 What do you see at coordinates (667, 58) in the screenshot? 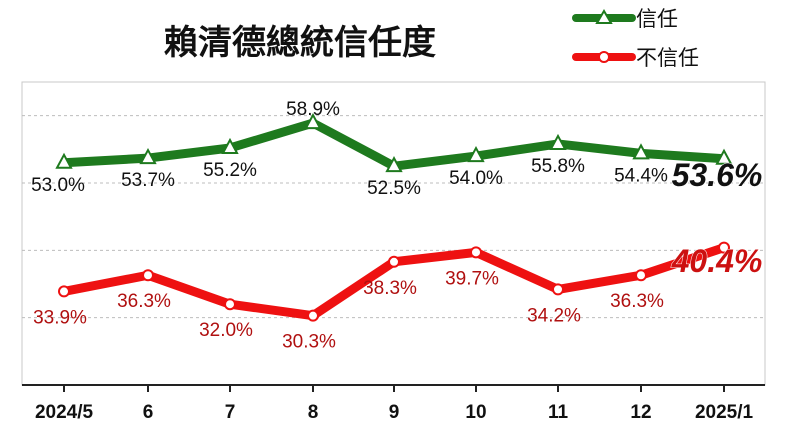
I see `legend-label: 不信任` at bounding box center [667, 58].